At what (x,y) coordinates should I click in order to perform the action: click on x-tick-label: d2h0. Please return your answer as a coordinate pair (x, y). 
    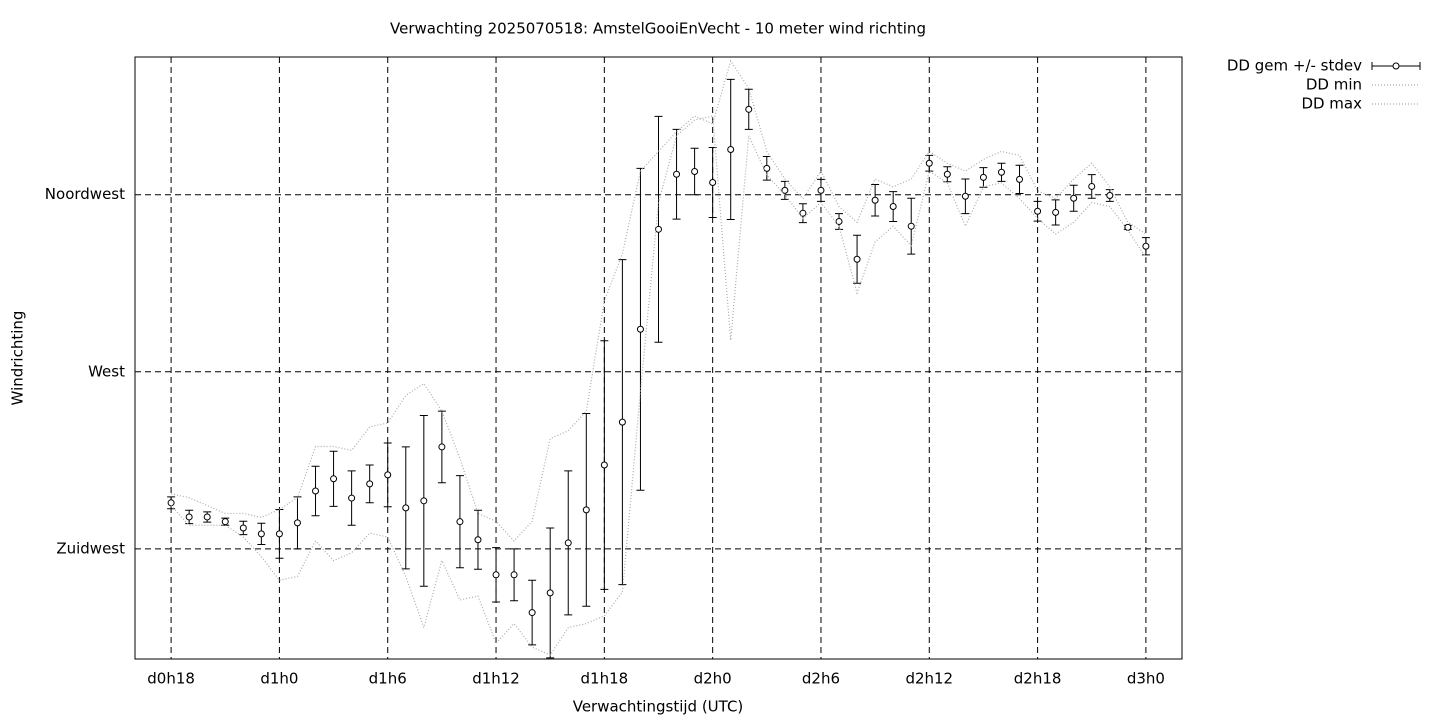
    Looking at the image, I should click on (713, 679).